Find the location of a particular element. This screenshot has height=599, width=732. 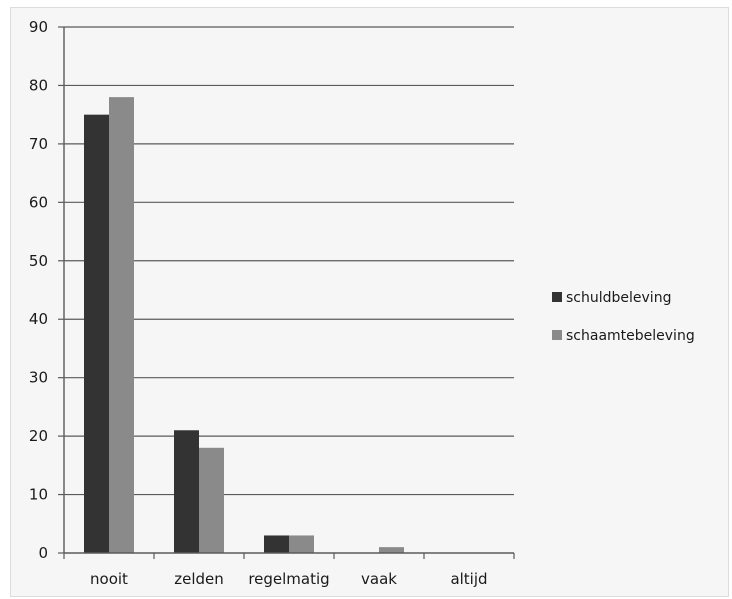

bar-schaamtebeleving-vaak is located at coordinates (391, 550).